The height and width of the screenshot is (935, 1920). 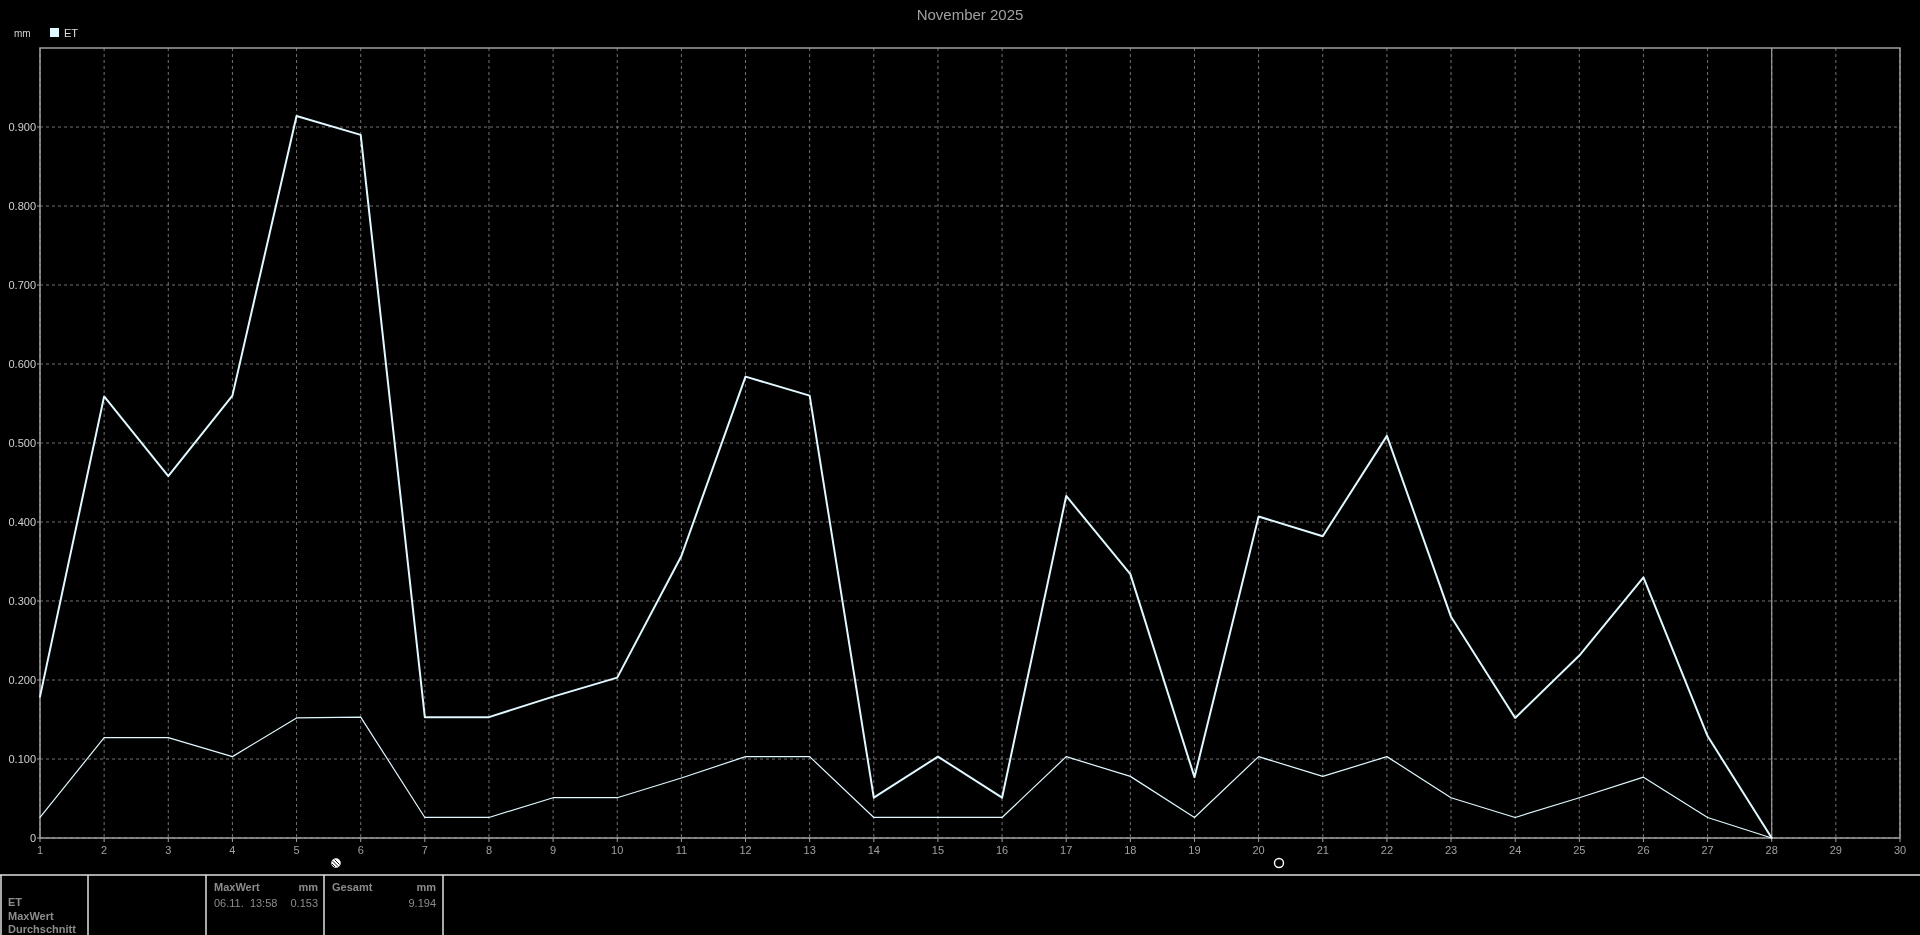 I want to click on x-tick-label: 29, so click(x=1835, y=850).